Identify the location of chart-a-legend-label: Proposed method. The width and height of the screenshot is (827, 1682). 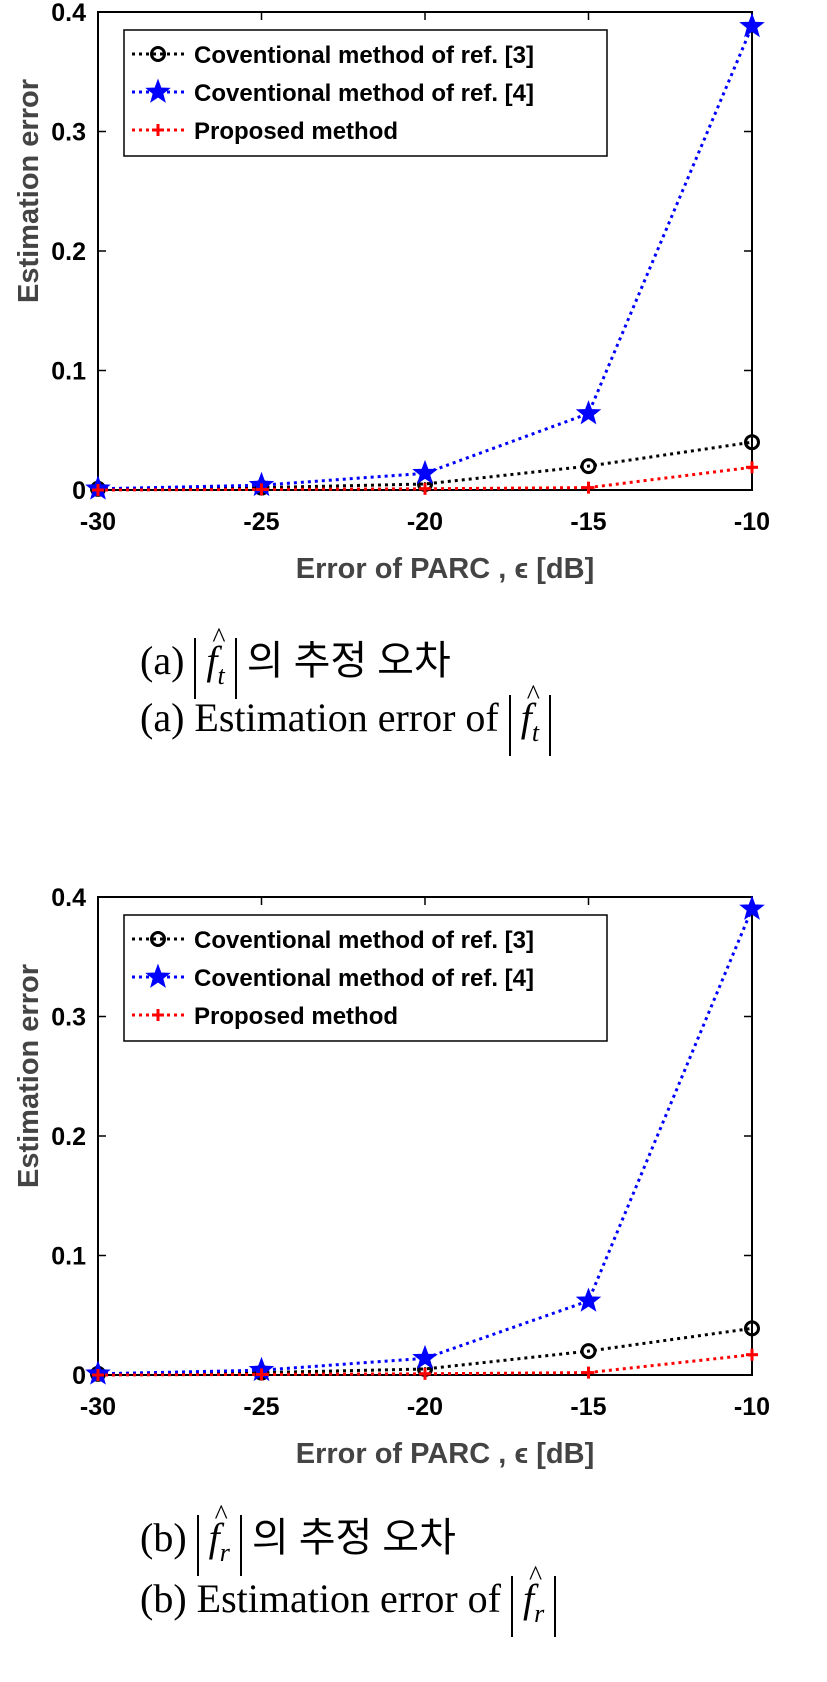
(296, 131).